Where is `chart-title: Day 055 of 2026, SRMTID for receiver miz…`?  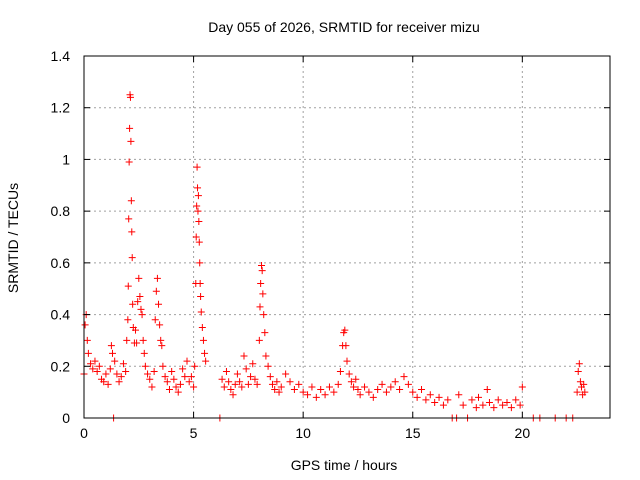 chart-title: Day 055 of 2026, SRMTID for receiver miz… is located at coordinates (344, 27).